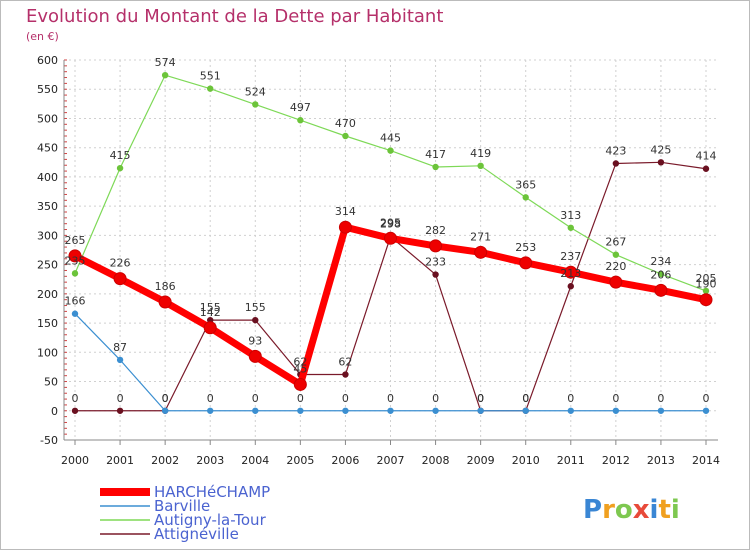 Image resolution: width=750 pixels, height=550 pixels. Describe the element at coordinates (47, 206) in the screenshot. I see `y-tick-label: 350` at that location.